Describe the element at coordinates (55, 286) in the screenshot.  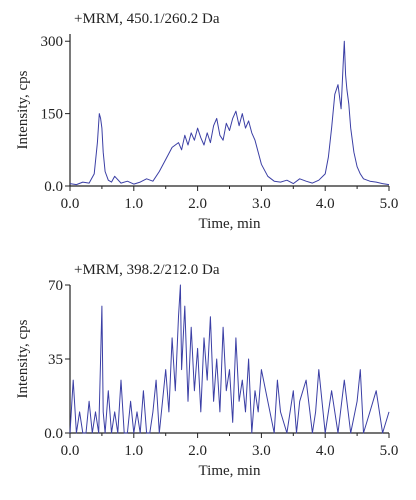
I see `y-tick-label: 70` at that location.